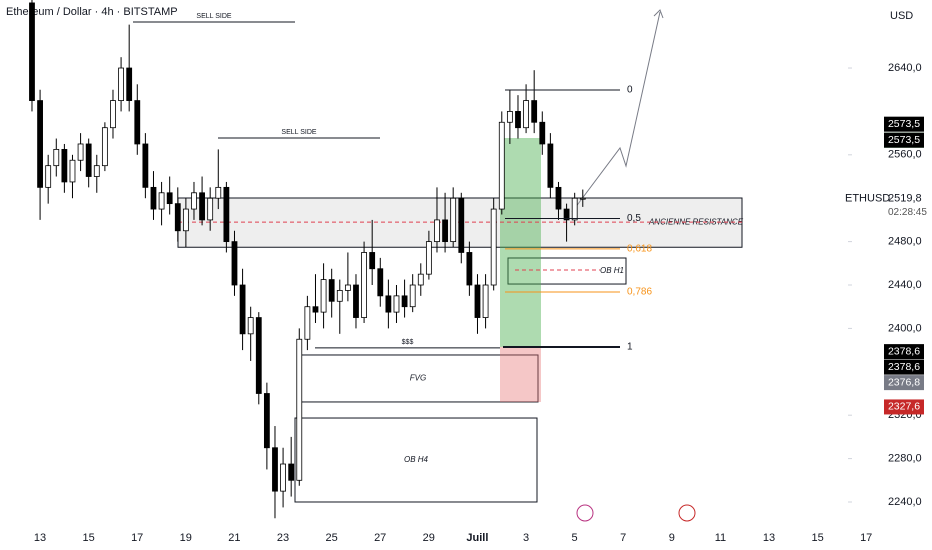 Image resolution: width=932 pixels, height=550 pixels. What do you see at coordinates (867, 198) in the screenshot?
I see `symbol-label: ETHUSD` at bounding box center [867, 198].